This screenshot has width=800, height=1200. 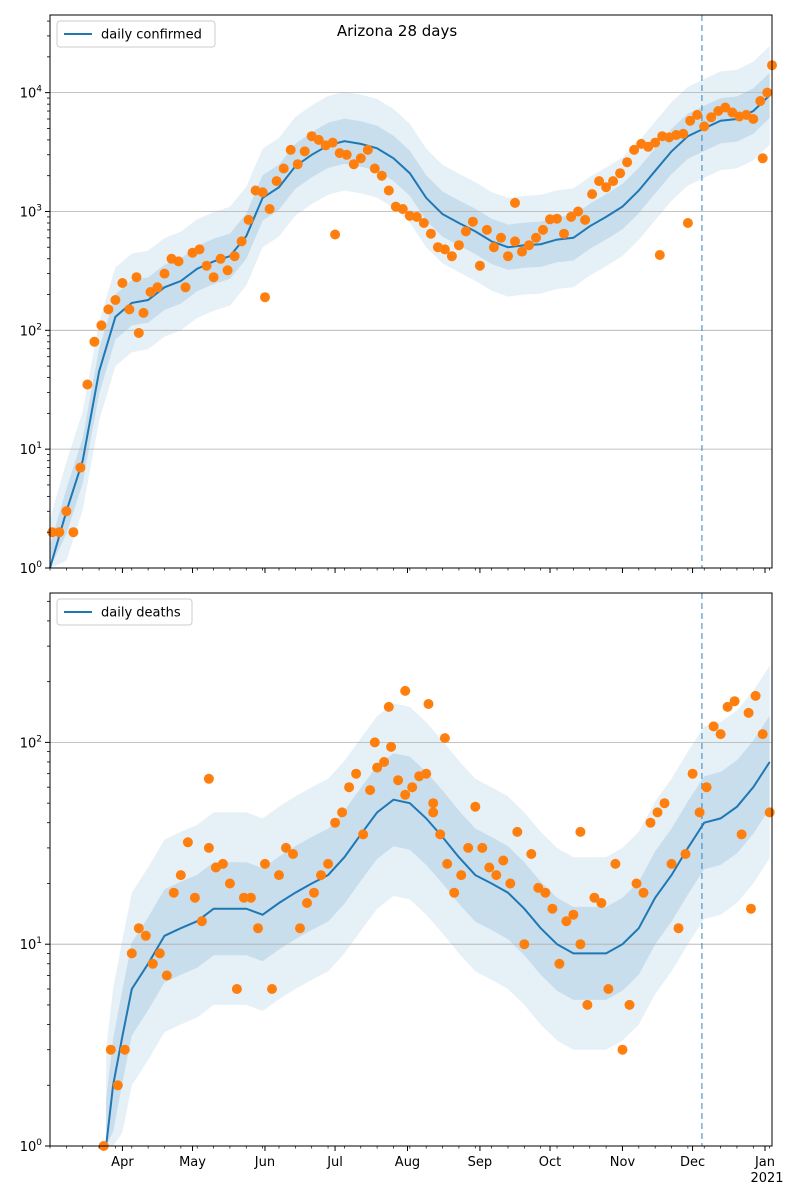 I want to click on x-tick-label-dec: Dec, so click(x=692, y=1162).